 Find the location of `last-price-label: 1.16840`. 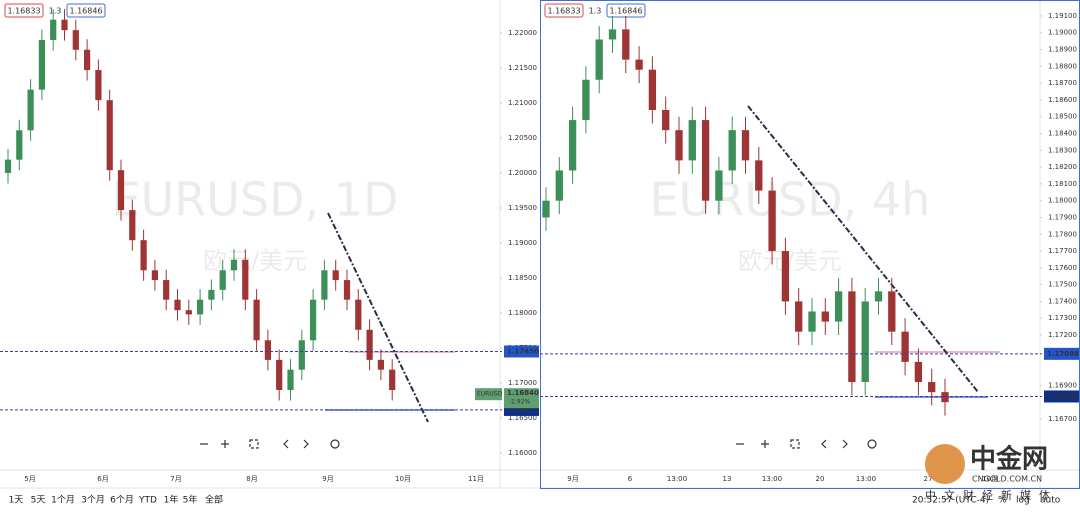

last-price-label: 1.16840 is located at coordinates (523, 393).